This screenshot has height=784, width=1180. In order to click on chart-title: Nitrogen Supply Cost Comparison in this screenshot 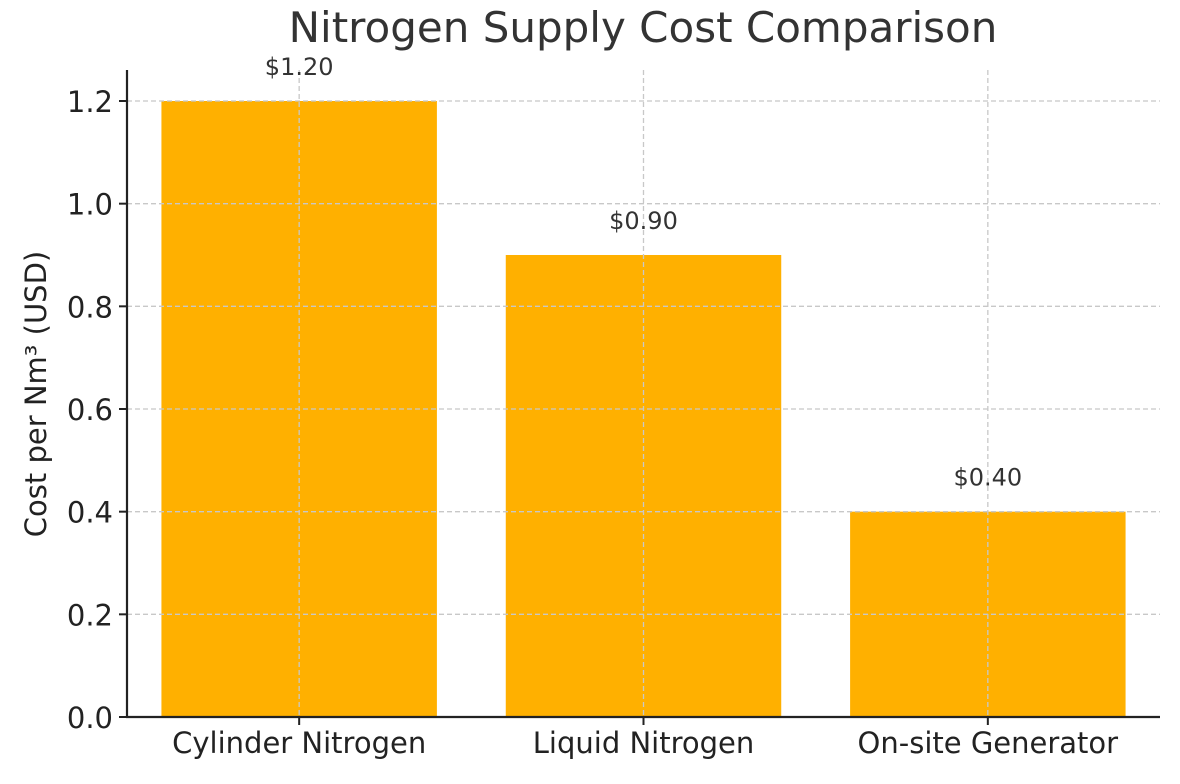, I will do `click(643, 27)`.